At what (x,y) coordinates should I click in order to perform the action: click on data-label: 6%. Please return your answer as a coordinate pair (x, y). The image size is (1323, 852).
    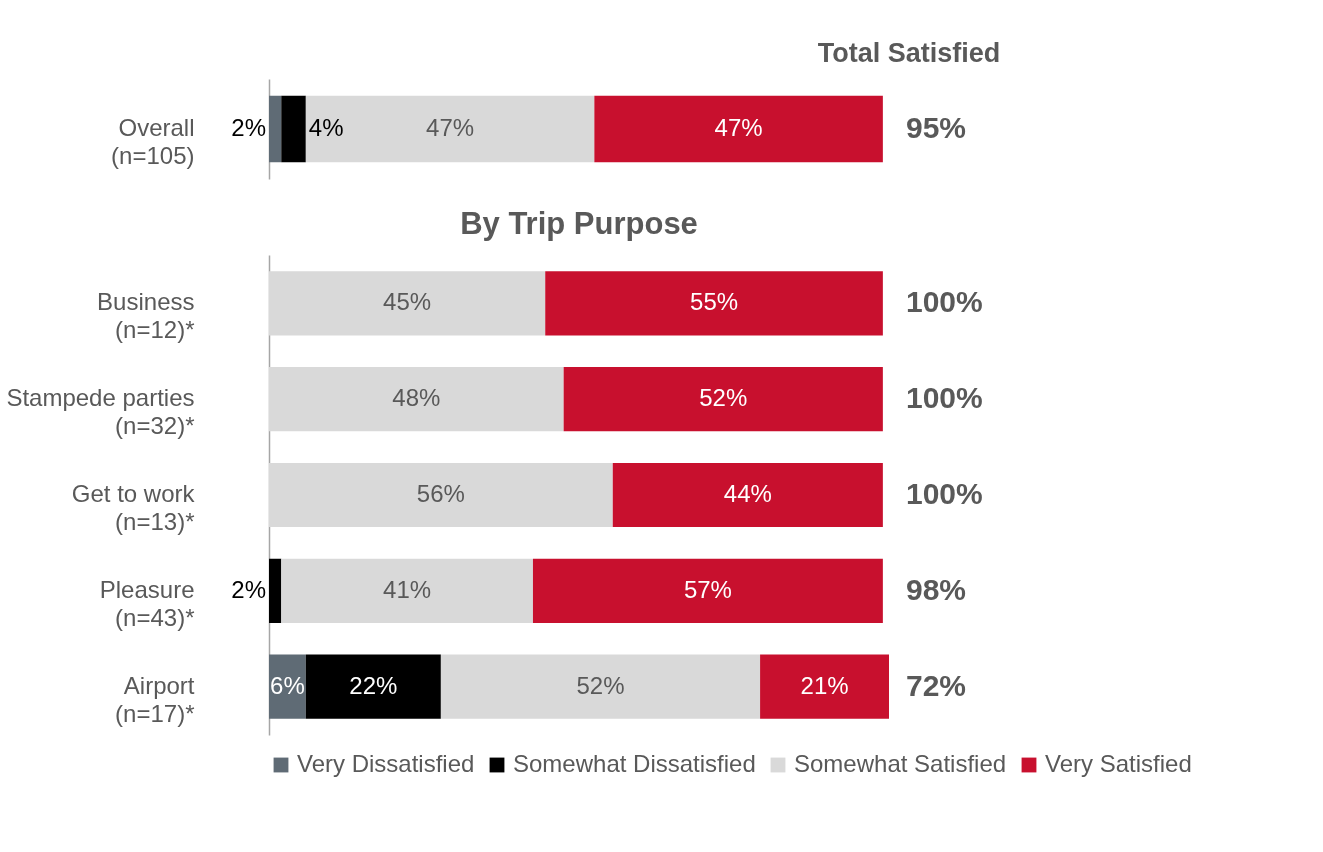
    Looking at the image, I should click on (287, 685).